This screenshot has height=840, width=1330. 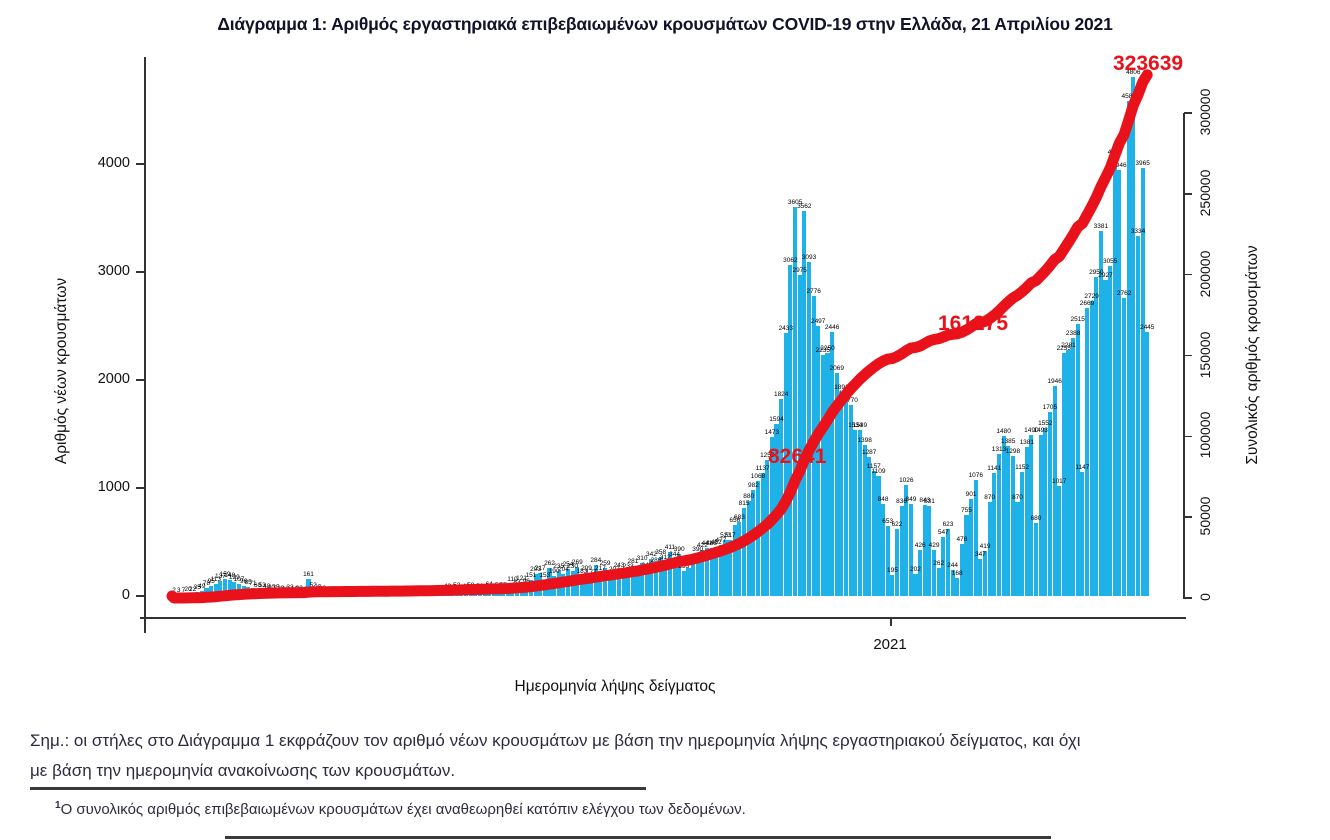 What do you see at coordinates (712, 543) in the screenshot?
I see `daily-cases-bar-label: 448` at bounding box center [712, 543].